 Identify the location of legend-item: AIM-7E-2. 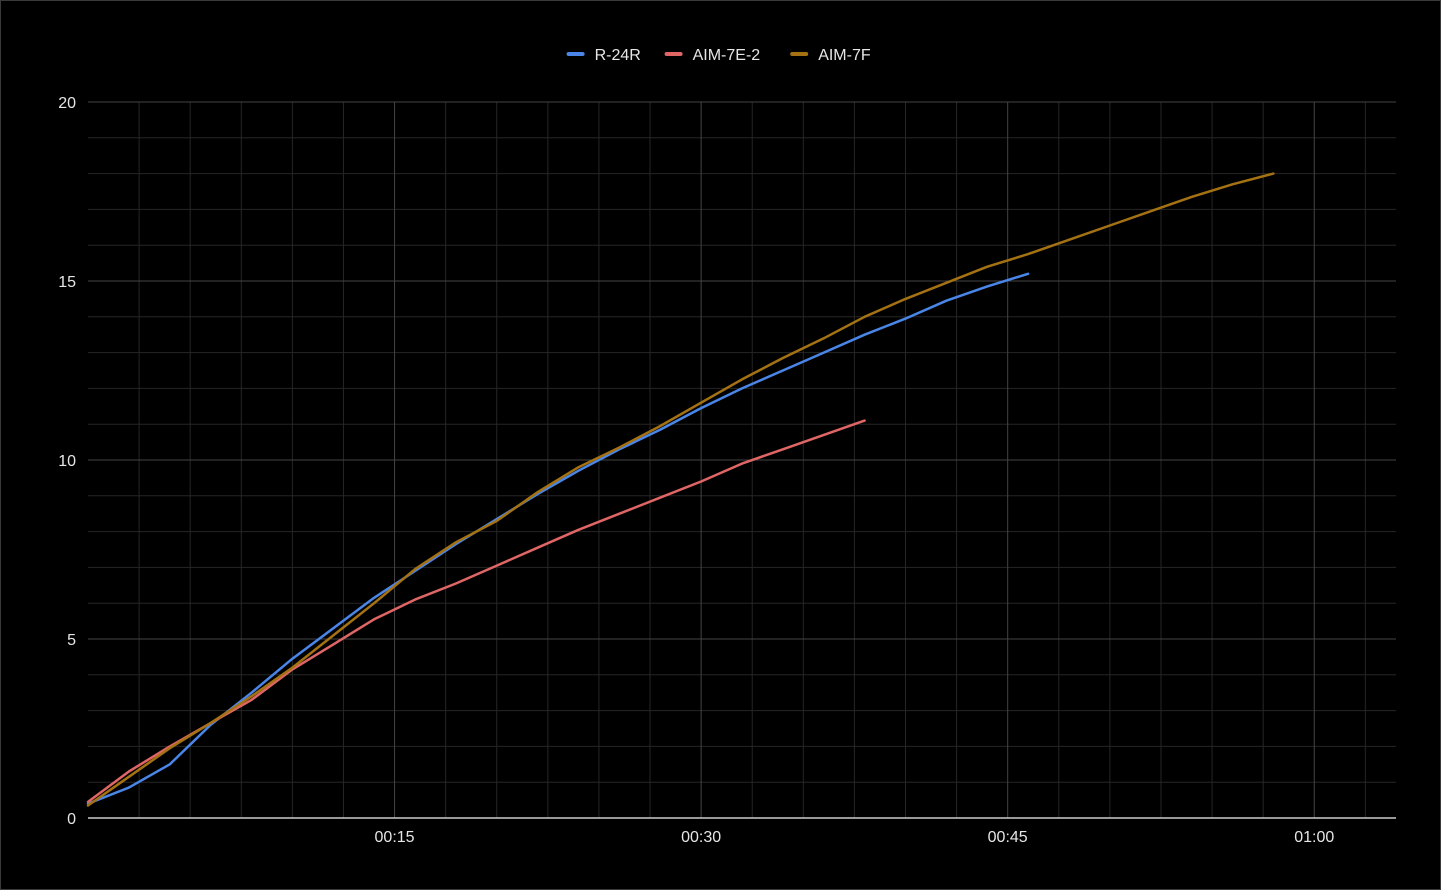
(712, 55).